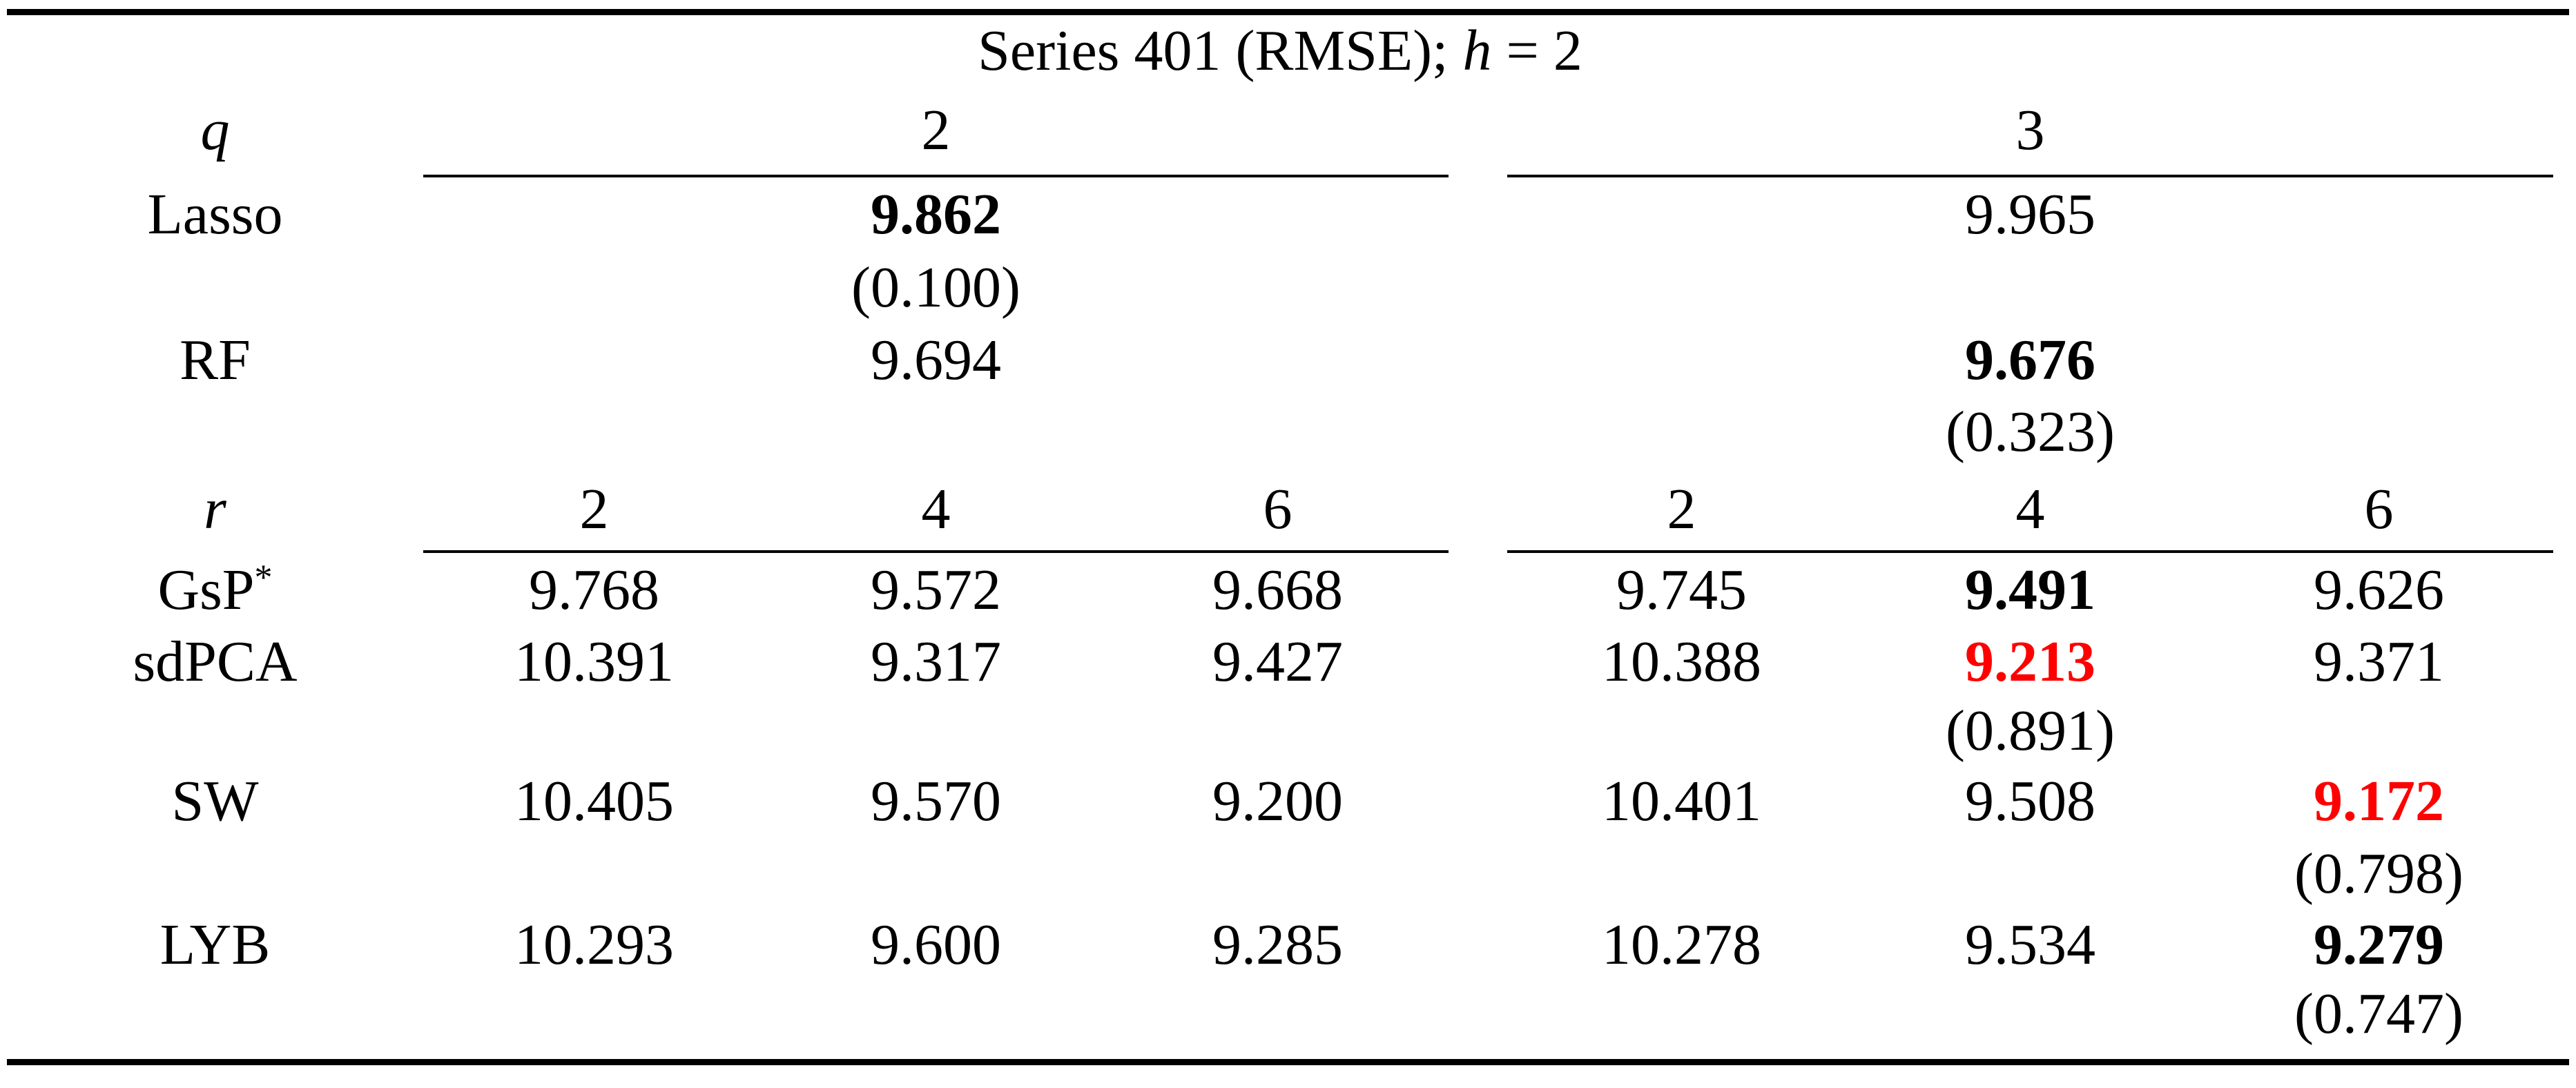 Image resolution: width=2576 pixels, height=1088 pixels. I want to click on cell-lyb-6: 9.279, so click(2379, 944).